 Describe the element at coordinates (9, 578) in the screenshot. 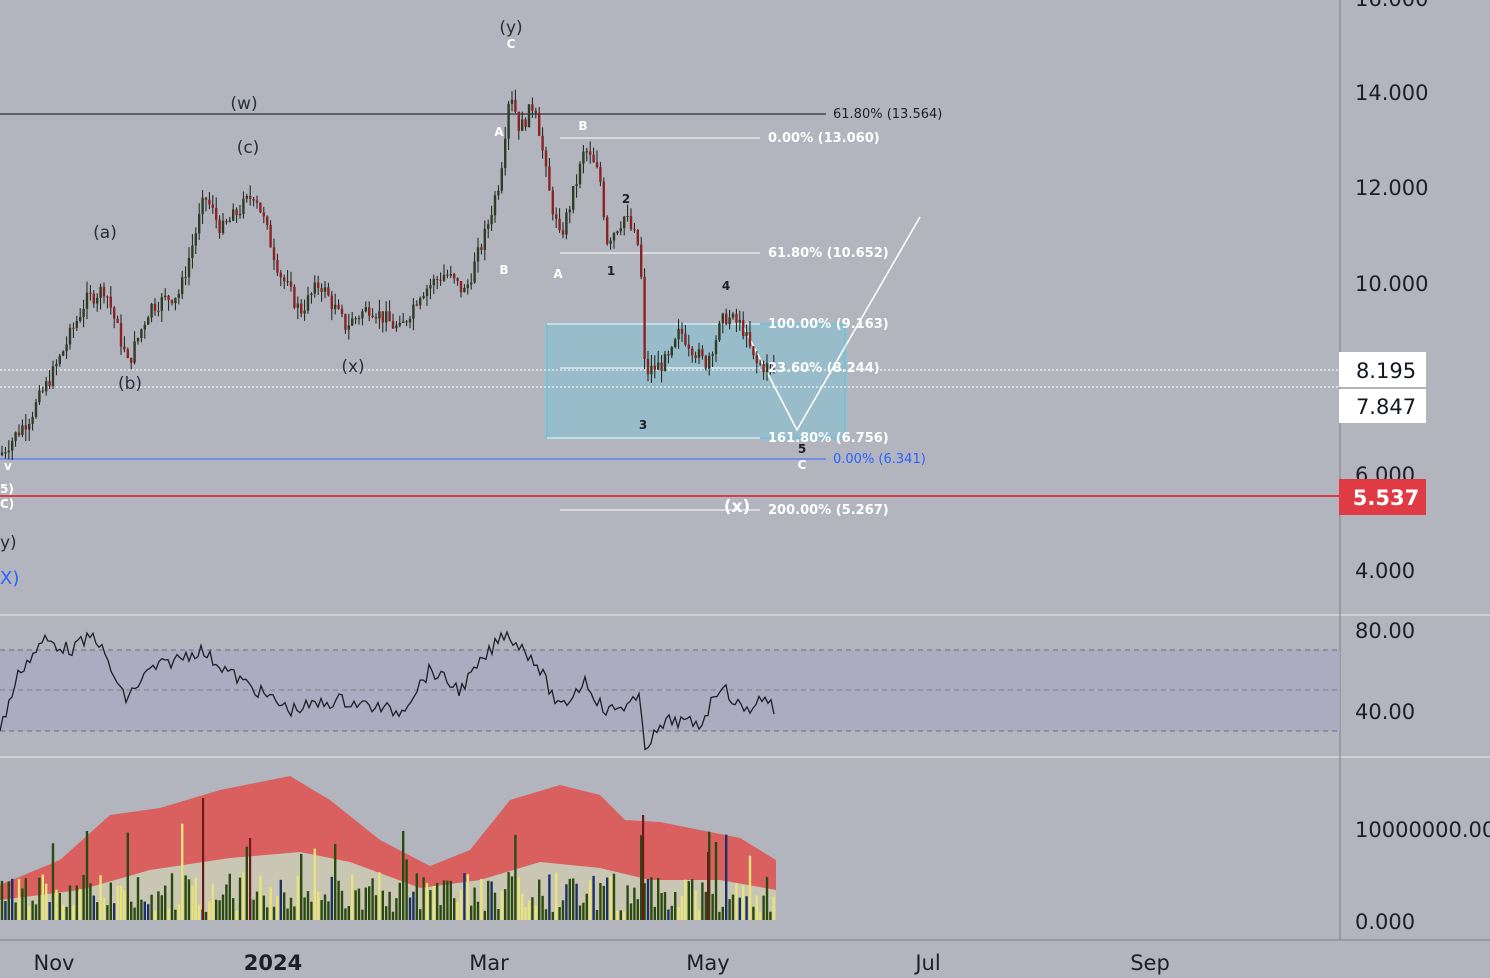

I see `wave-label-left-X: X)` at that location.